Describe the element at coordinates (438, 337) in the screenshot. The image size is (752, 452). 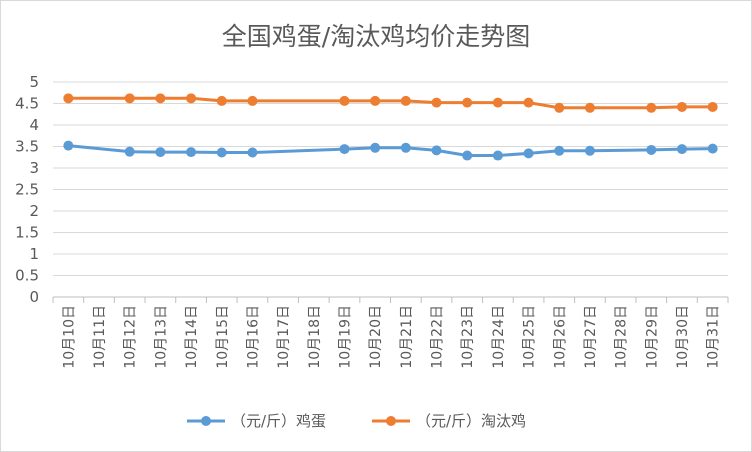
I see `x-tick-label: 10月22日` at that location.